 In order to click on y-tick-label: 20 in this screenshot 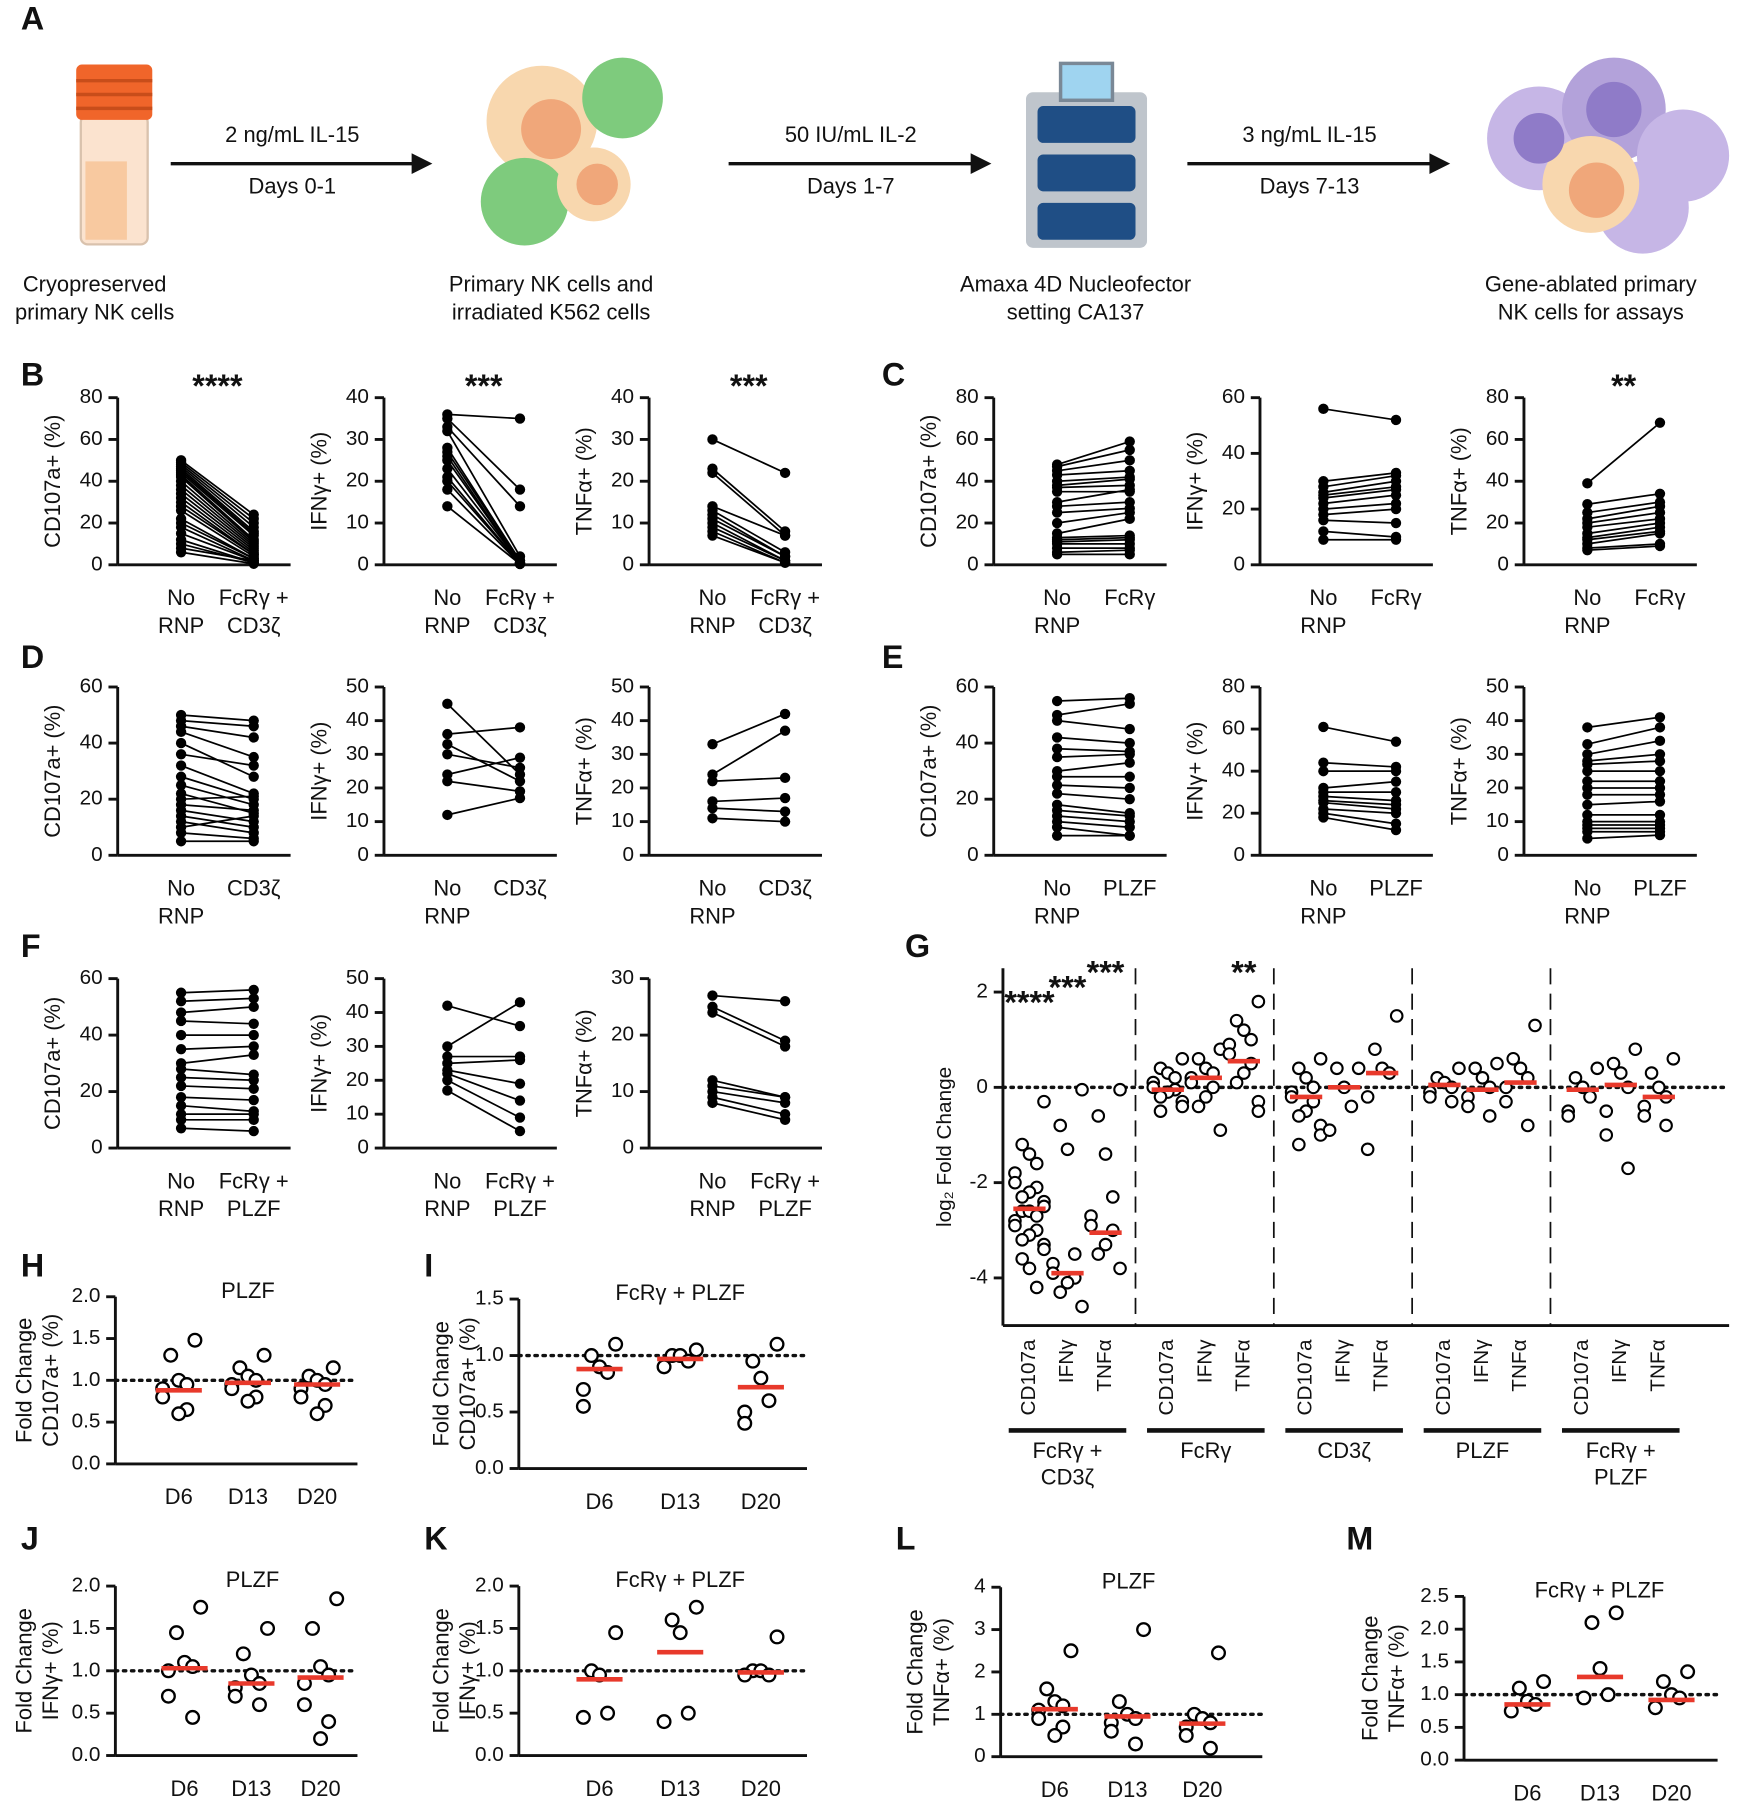, I will do `click(91, 798)`.